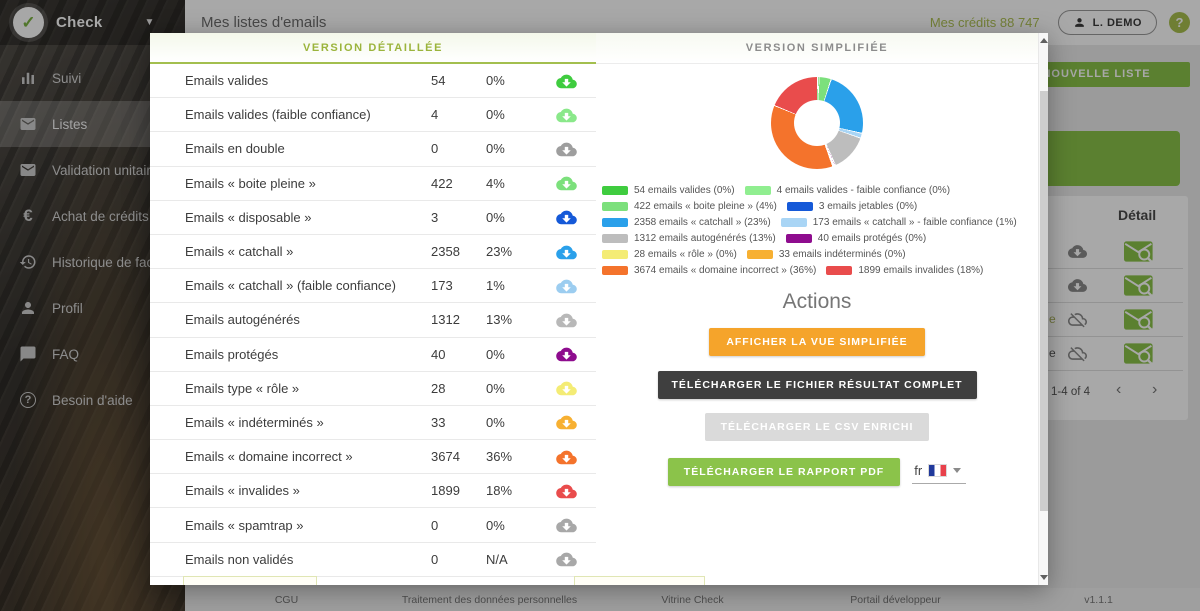 Image resolution: width=1200 pixels, height=611 pixels. What do you see at coordinates (92, 170) in the screenshot?
I see `sidebar-item-validation-unitaire: Validation unitaire` at bounding box center [92, 170].